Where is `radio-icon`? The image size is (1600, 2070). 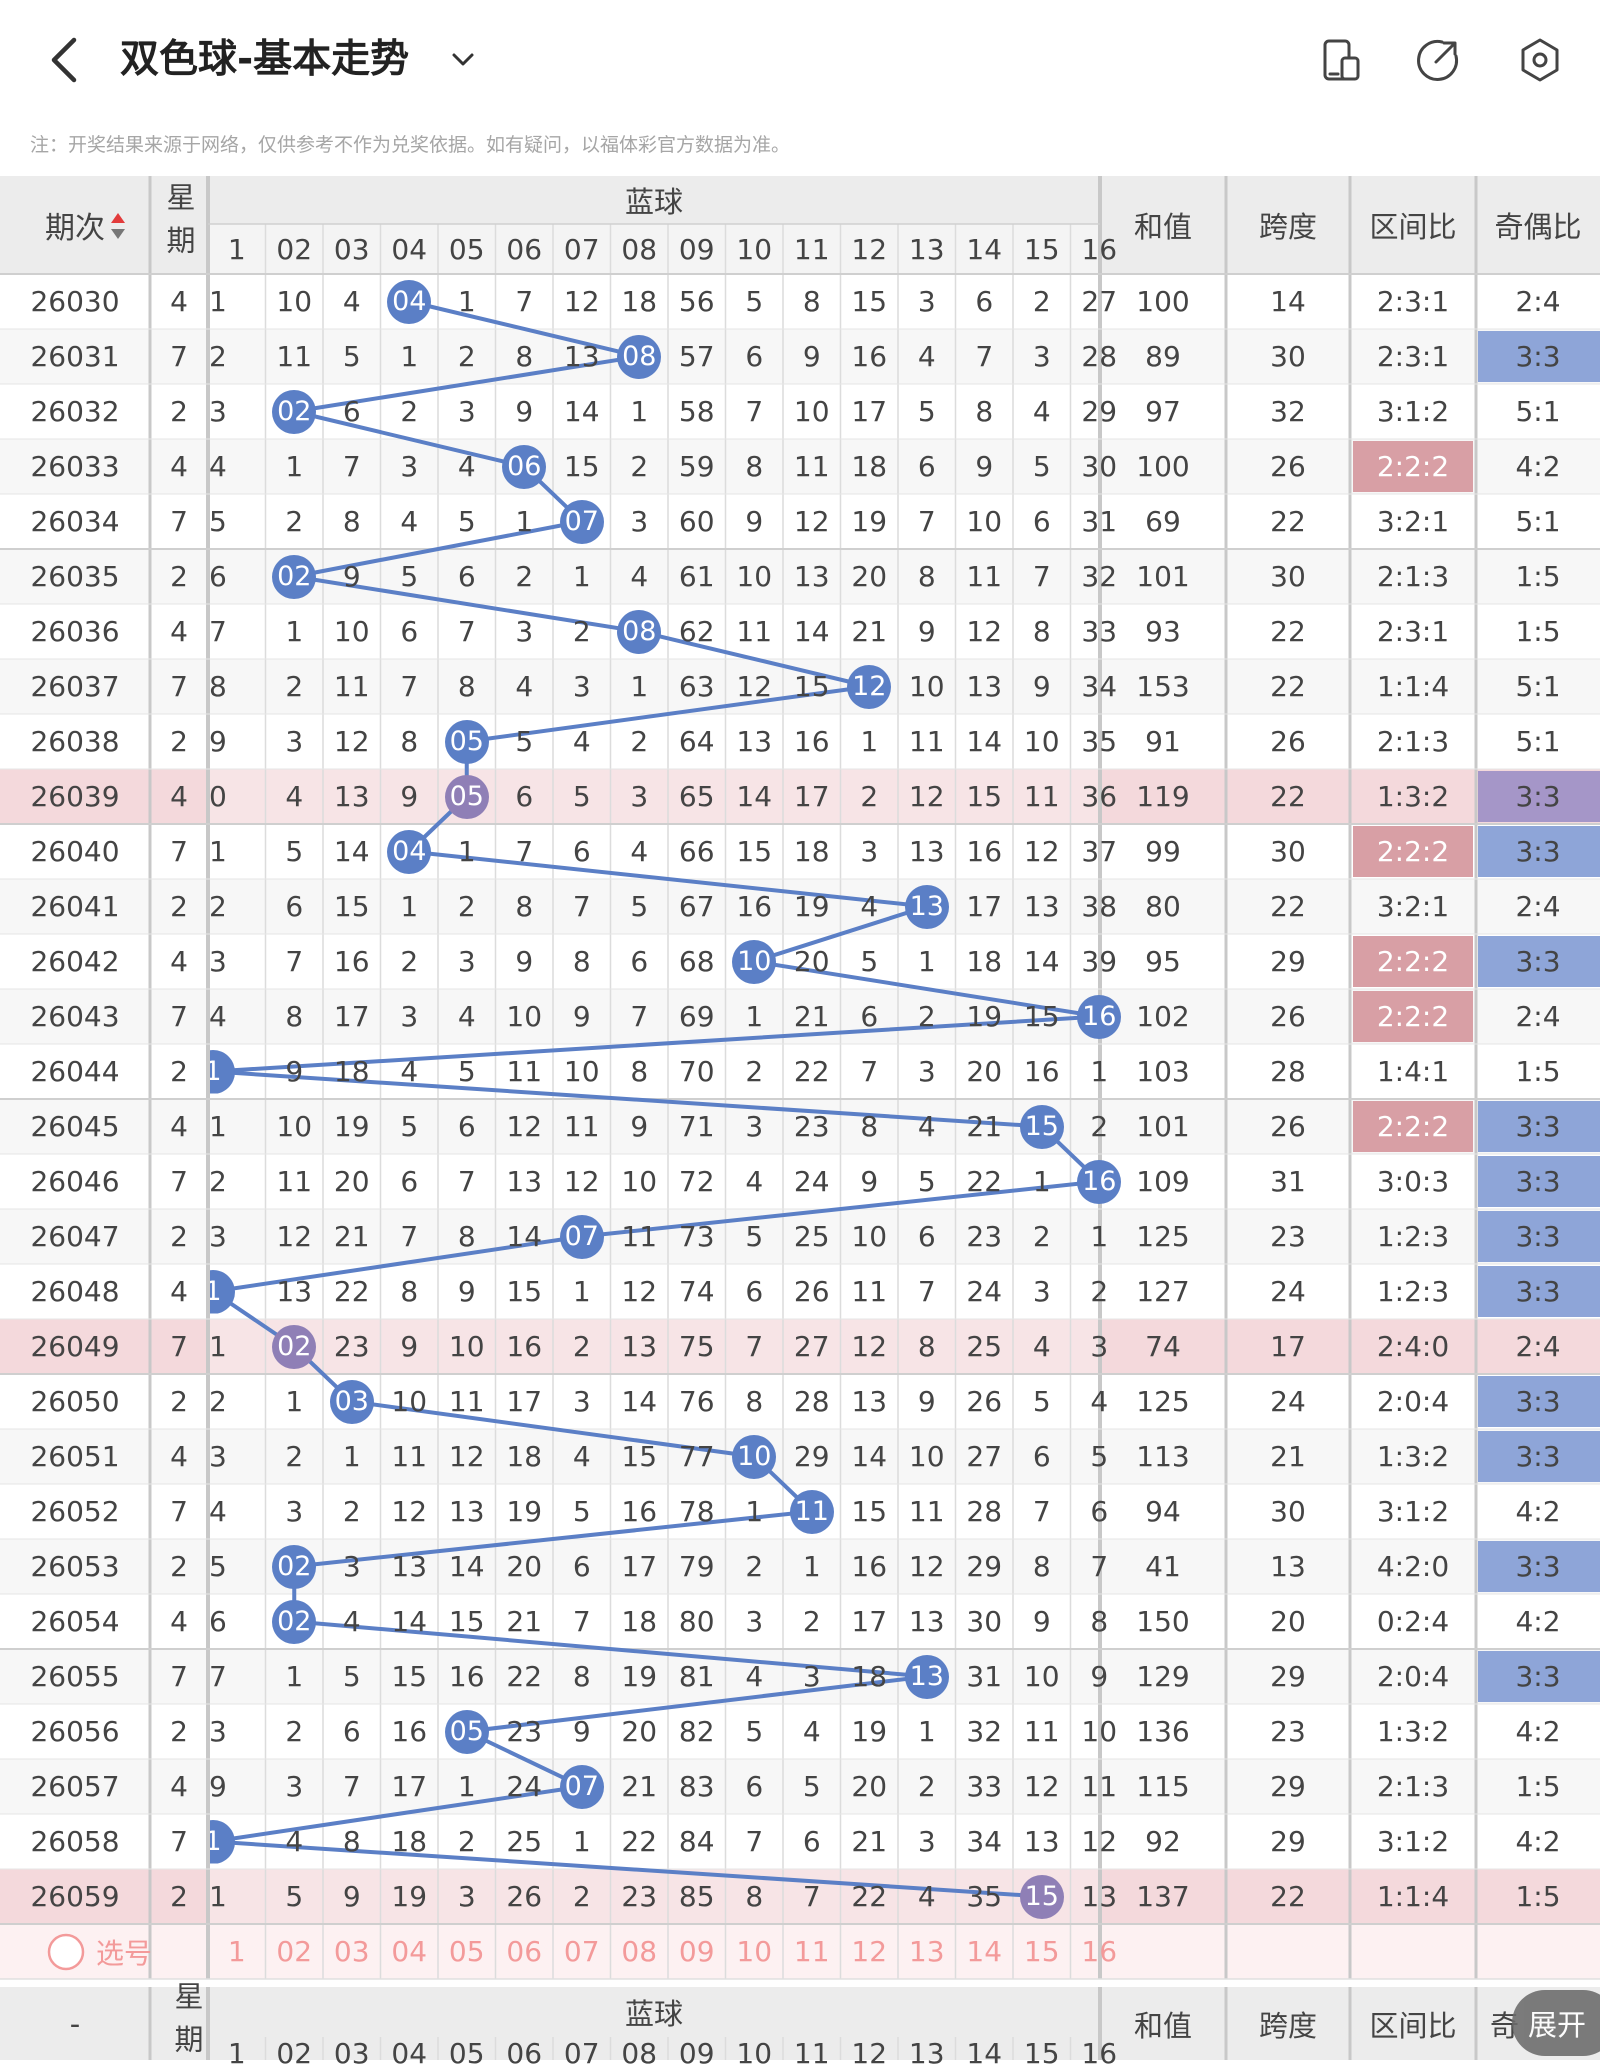
radio-icon is located at coordinates (66, 1952).